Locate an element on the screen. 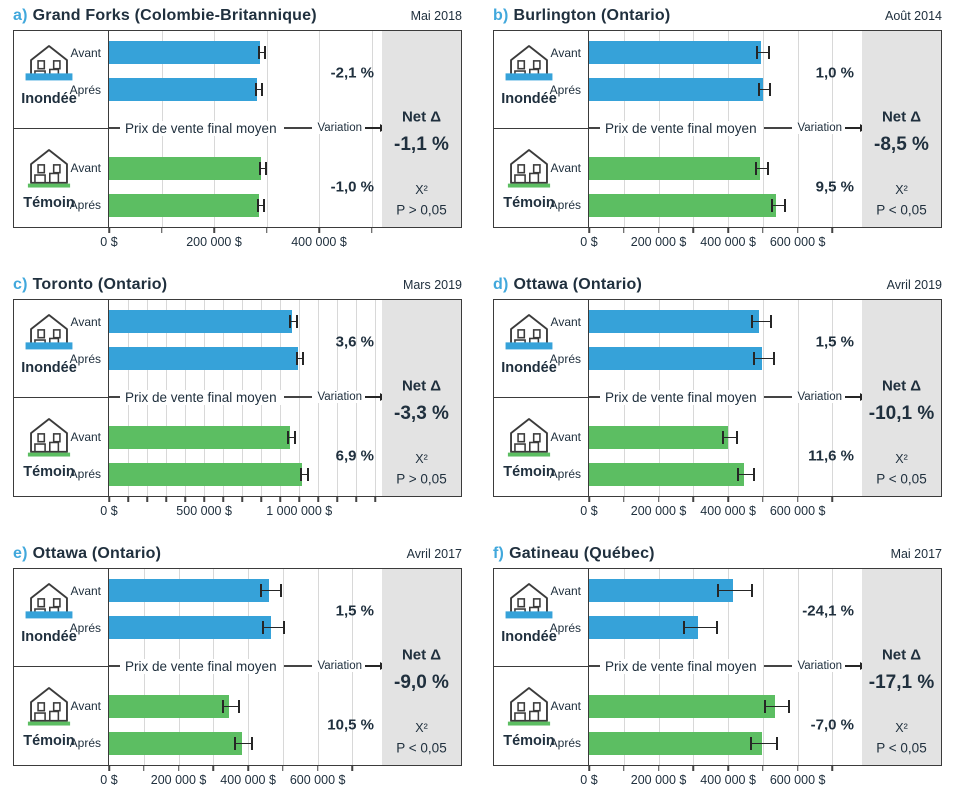  panel-letter: a) is located at coordinates (20, 15).